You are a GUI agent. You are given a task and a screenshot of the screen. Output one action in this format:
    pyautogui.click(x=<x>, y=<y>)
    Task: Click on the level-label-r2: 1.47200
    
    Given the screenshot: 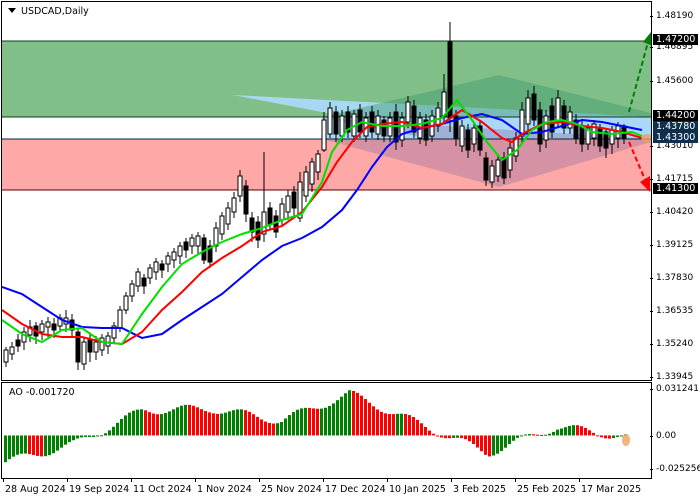 What is the action you would take?
    pyautogui.click(x=676, y=39)
    